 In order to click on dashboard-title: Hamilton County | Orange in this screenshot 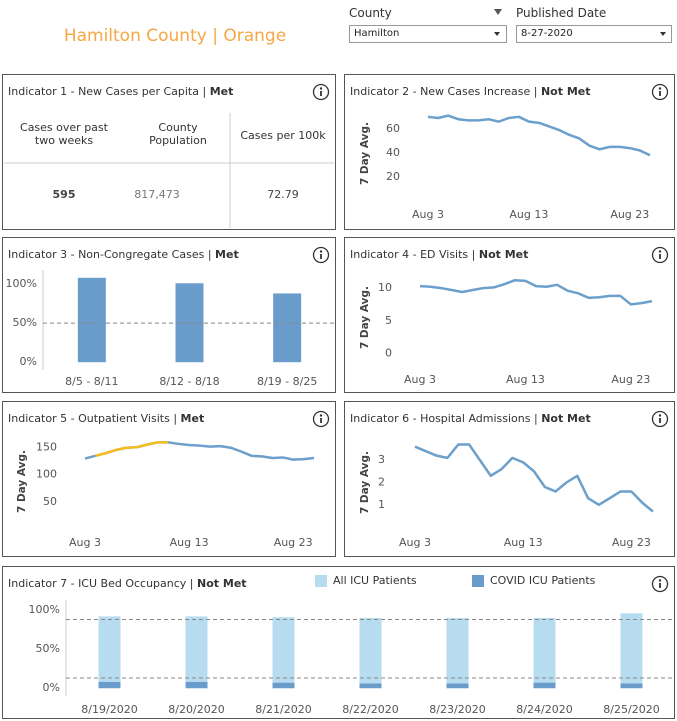, I will do `click(175, 36)`.